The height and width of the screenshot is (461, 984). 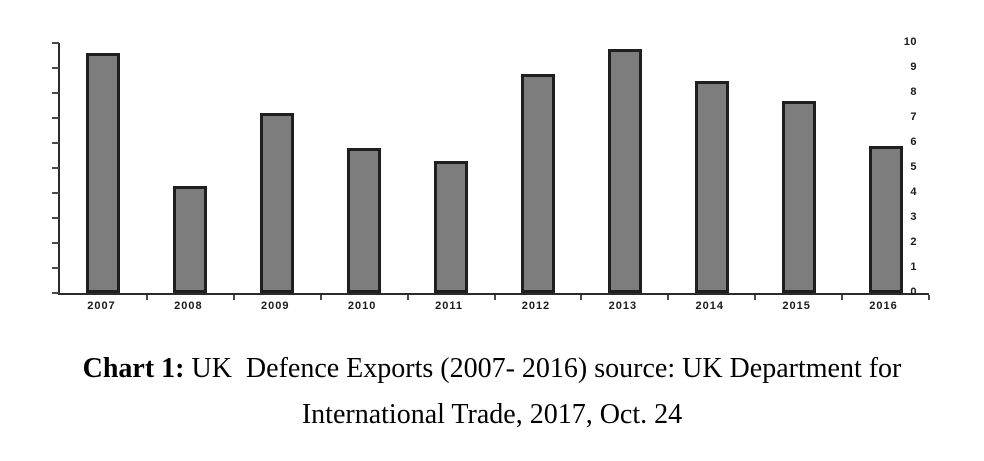 What do you see at coordinates (913, 142) in the screenshot?
I see `y-axis-tick-label-6: 6` at bounding box center [913, 142].